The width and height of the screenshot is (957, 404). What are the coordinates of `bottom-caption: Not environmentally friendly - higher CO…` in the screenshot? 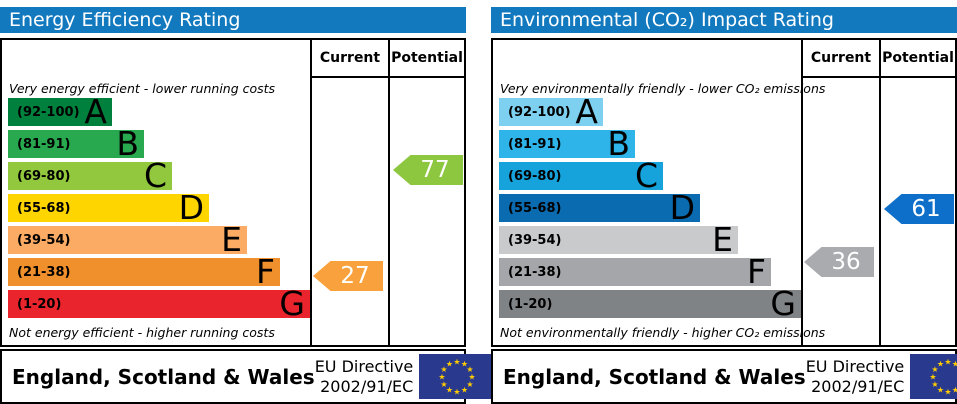 It's located at (663, 332).